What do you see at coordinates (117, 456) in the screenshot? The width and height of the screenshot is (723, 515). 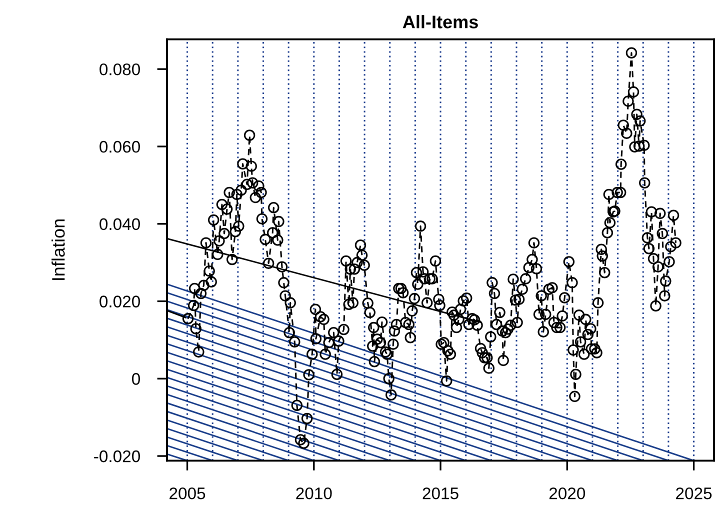 I see `y-tick-label: -0.020` at bounding box center [117, 456].